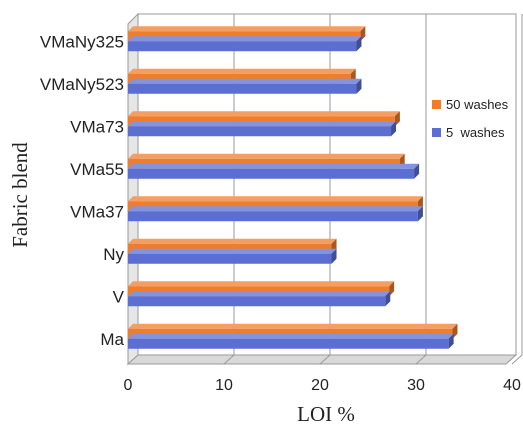 This screenshot has height=431, width=523. I want to click on category-label-vmany523: VMaNy523, so click(82, 84).